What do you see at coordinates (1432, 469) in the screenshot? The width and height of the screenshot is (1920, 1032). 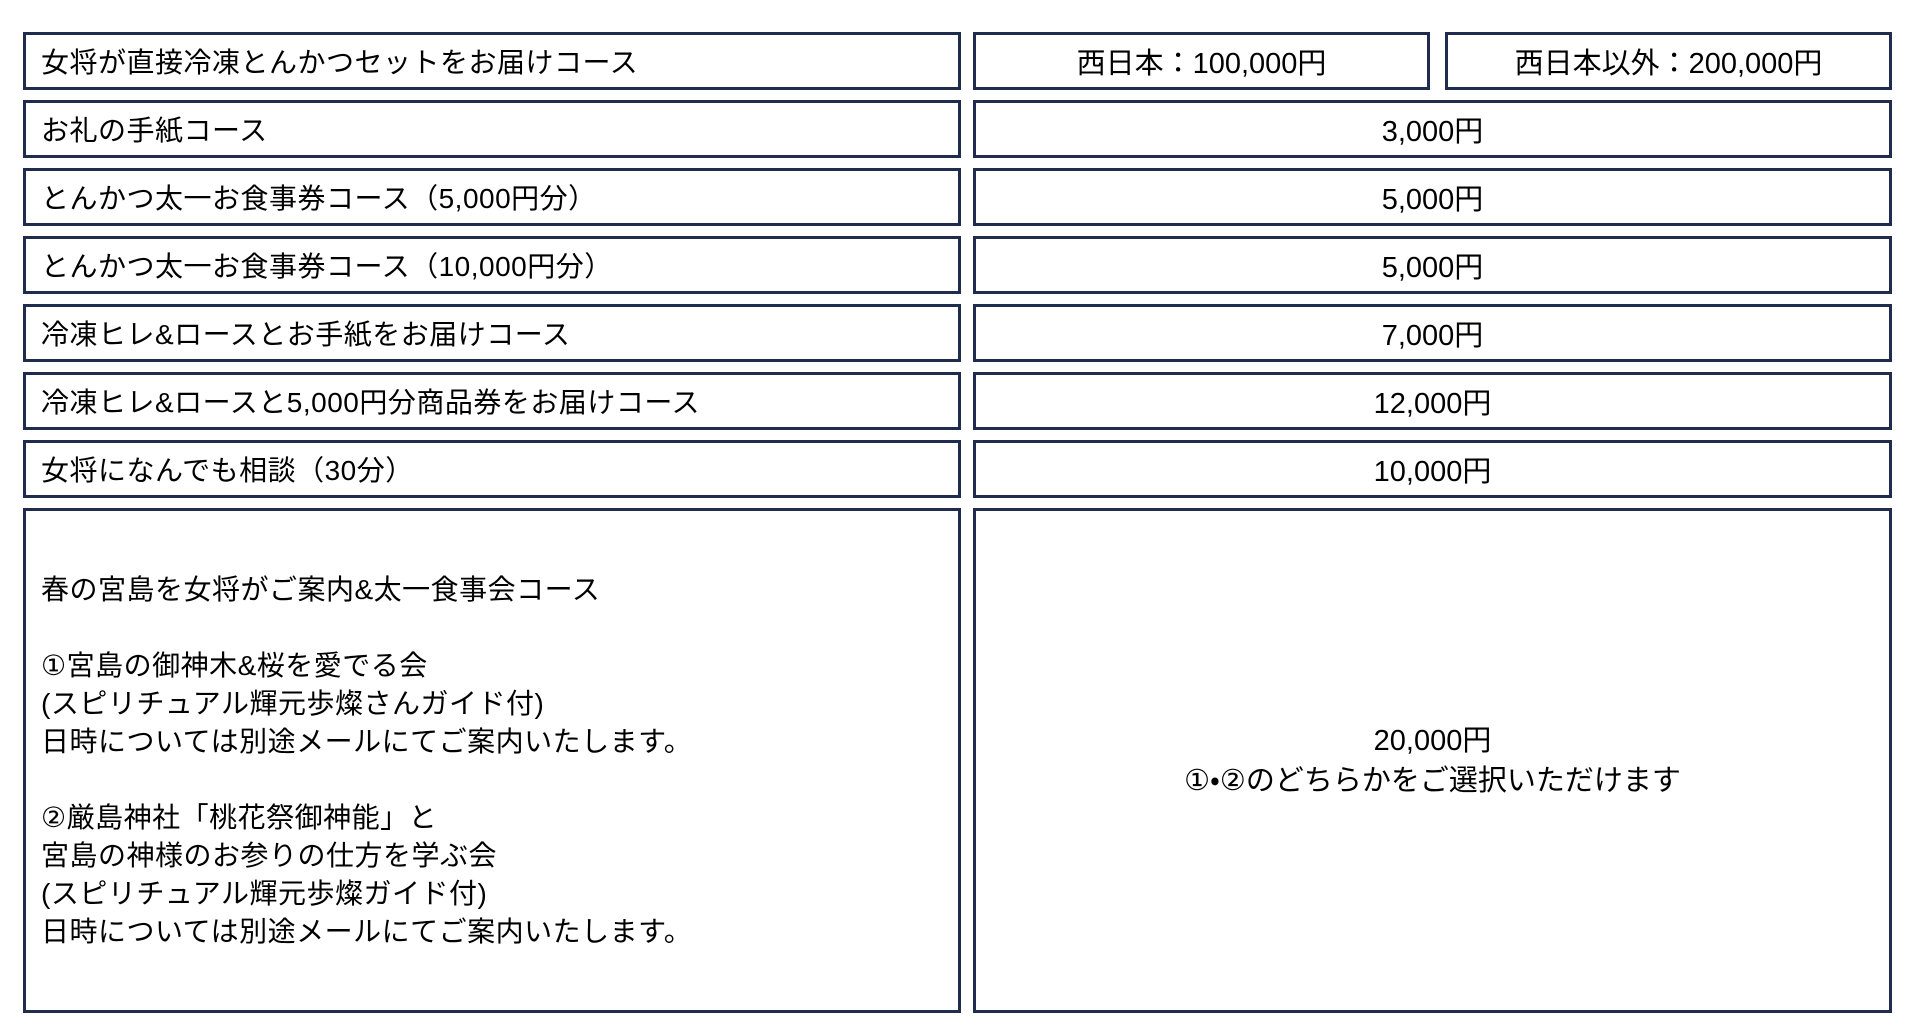 I see `price-cell: 10,000円` at bounding box center [1432, 469].